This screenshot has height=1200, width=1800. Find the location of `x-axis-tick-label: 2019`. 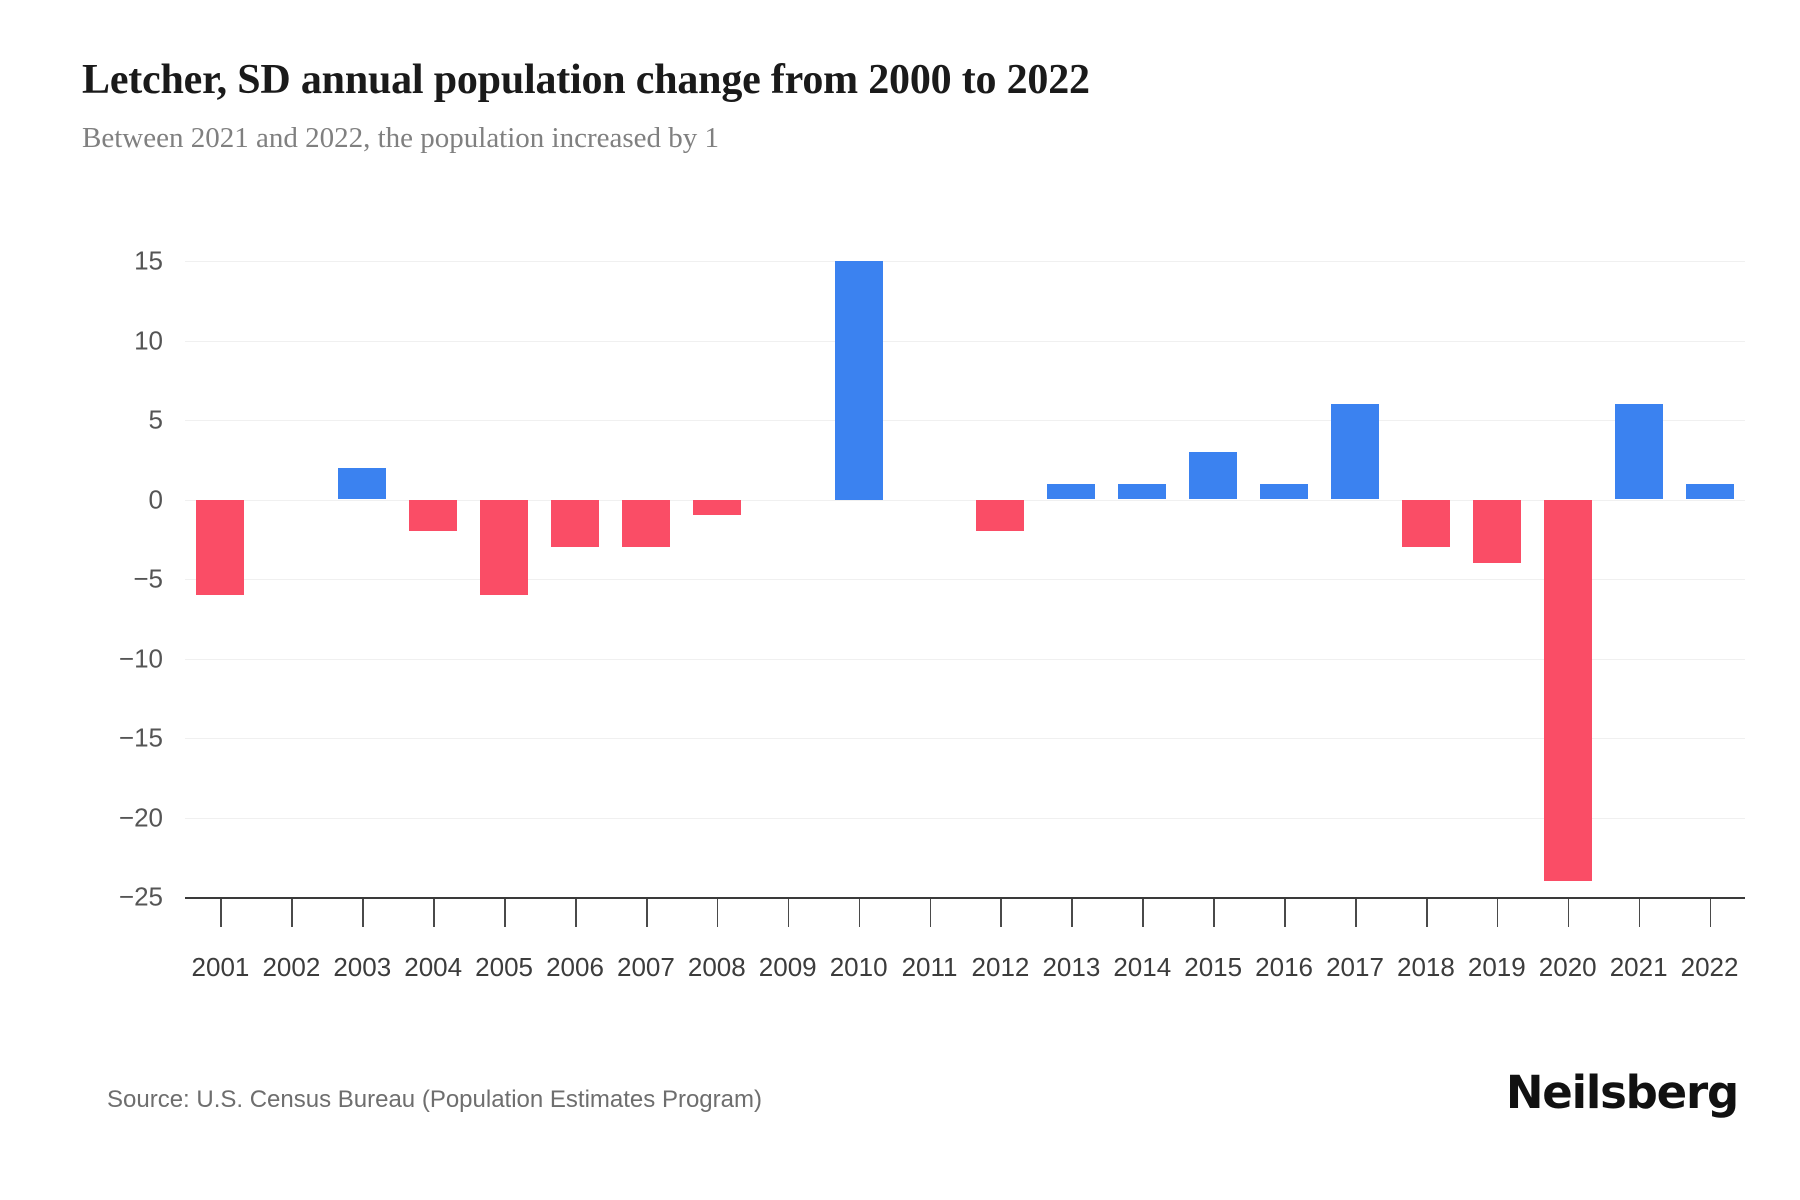

x-axis-tick-label: 2019 is located at coordinates (1496, 967).